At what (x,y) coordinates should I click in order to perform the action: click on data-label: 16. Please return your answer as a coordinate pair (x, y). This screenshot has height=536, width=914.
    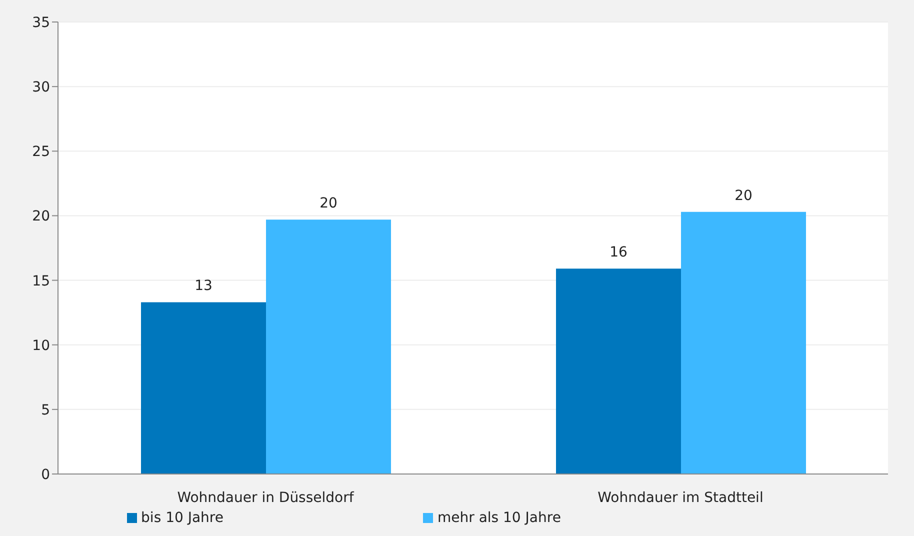
    Looking at the image, I should click on (619, 252).